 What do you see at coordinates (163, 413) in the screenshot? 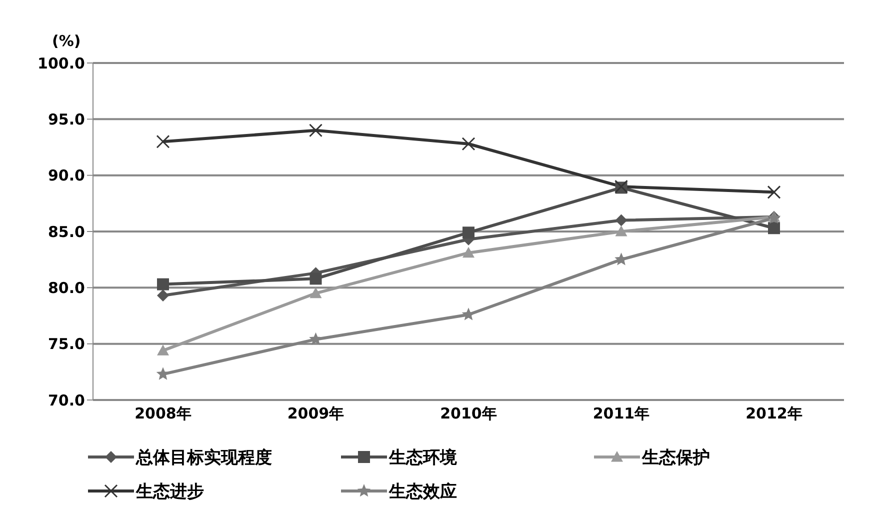
I see `x-tick-label: 2008年` at bounding box center [163, 413].